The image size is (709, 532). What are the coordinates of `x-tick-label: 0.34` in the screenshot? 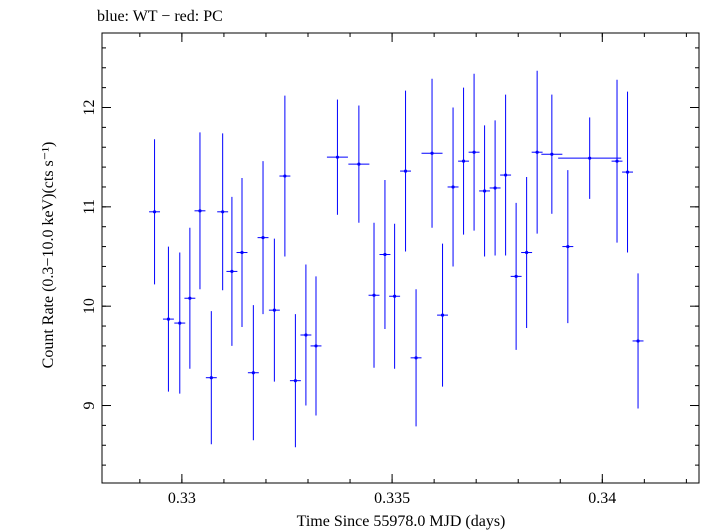 It's located at (602, 498).